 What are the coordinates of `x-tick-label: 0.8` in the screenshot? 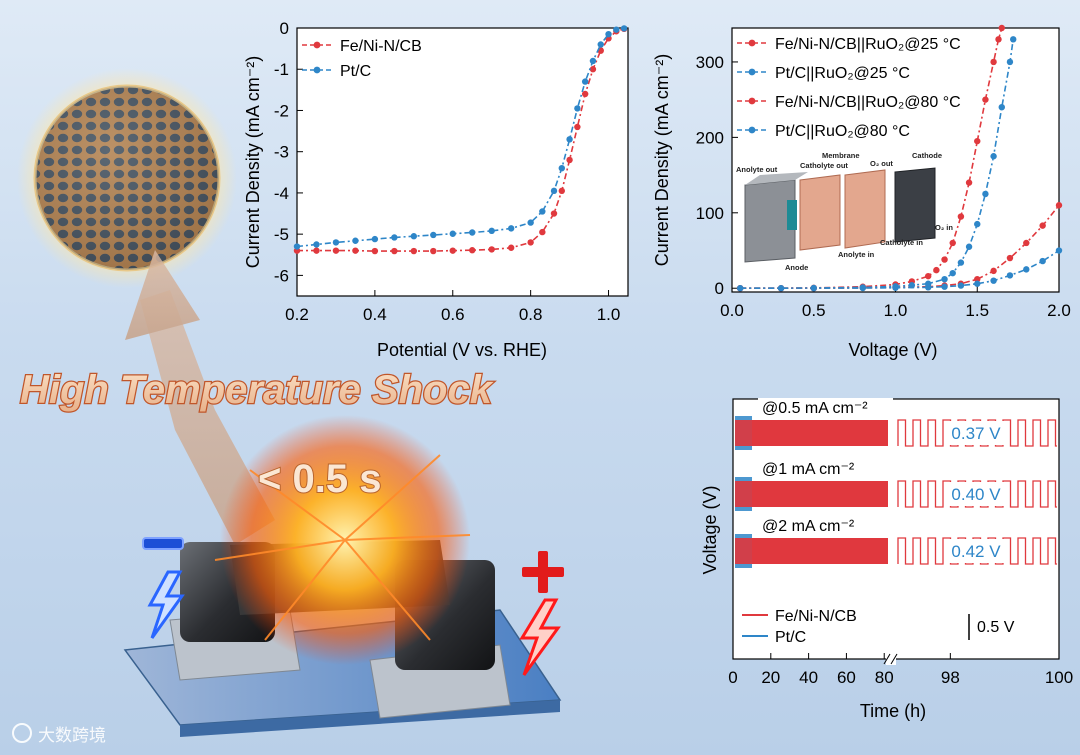 It's located at (531, 314).